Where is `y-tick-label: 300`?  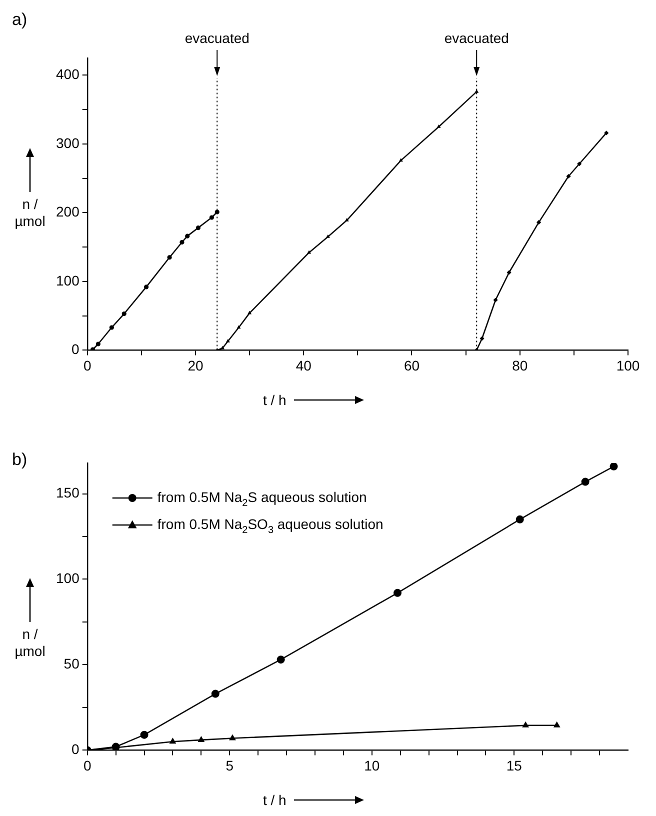 y-tick-label: 300 is located at coordinates (68, 142).